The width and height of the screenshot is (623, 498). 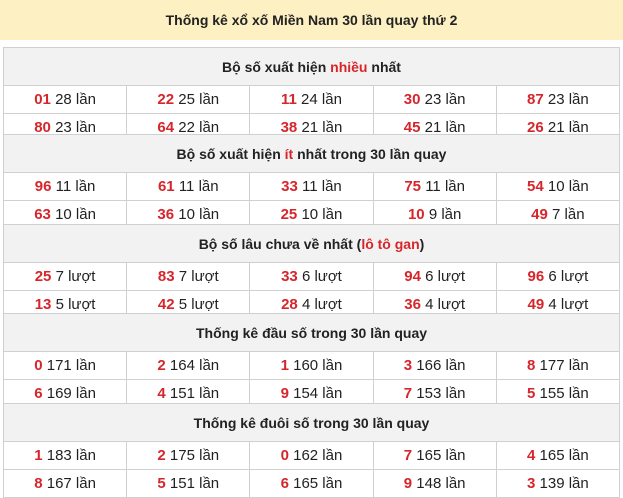 What do you see at coordinates (408, 393) in the screenshot?
I see `number: 7` at bounding box center [408, 393].